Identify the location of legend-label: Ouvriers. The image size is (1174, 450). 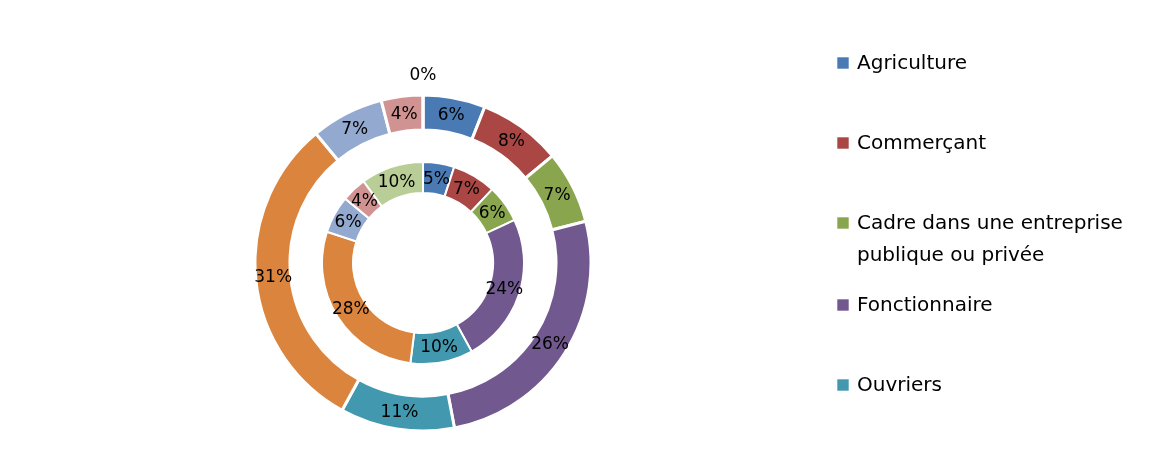
(899, 384).